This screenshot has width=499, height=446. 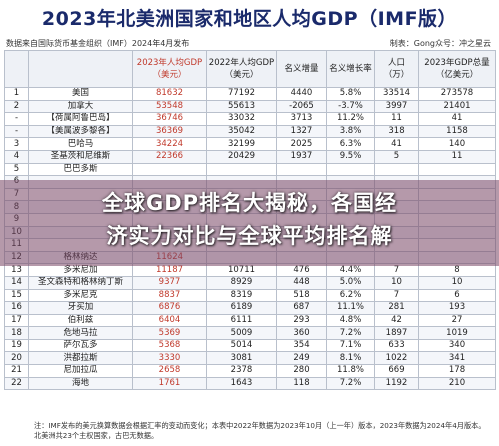 What do you see at coordinates (396, 371) in the screenshot?
I see `cell-population: 669` at bounding box center [396, 371].